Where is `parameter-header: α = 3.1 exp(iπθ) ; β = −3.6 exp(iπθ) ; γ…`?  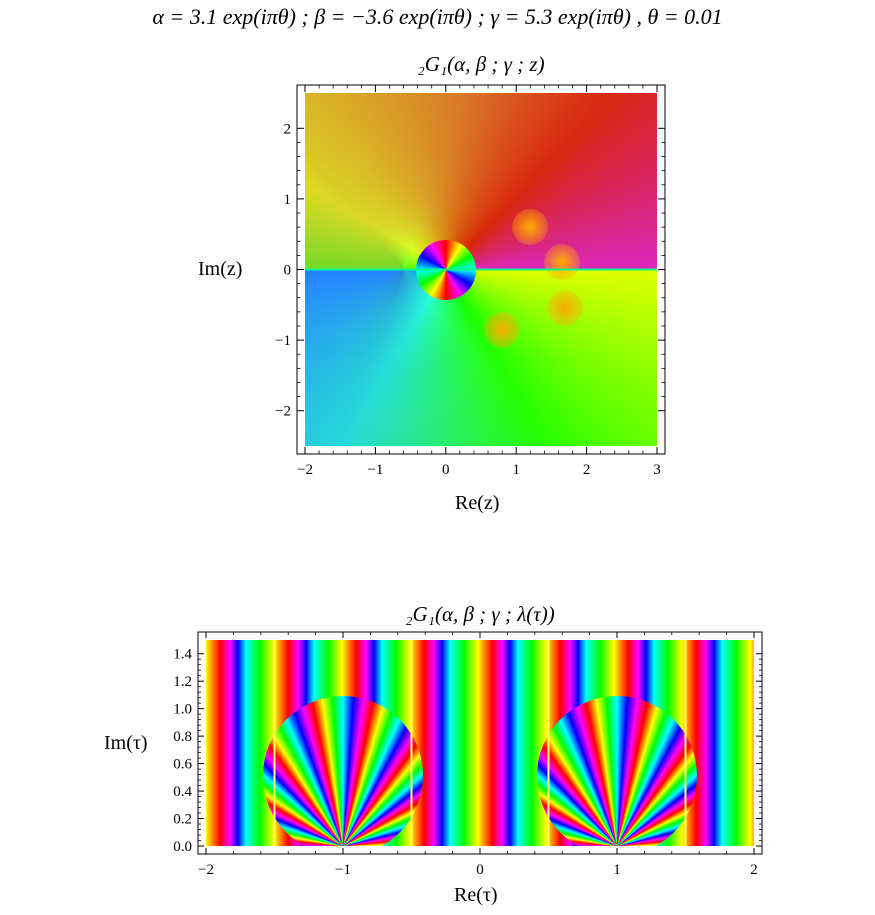 parameter-header: α = 3.1 exp(iπθ) ; β = −3.6 exp(iπθ) ; γ… is located at coordinates (437, 16).